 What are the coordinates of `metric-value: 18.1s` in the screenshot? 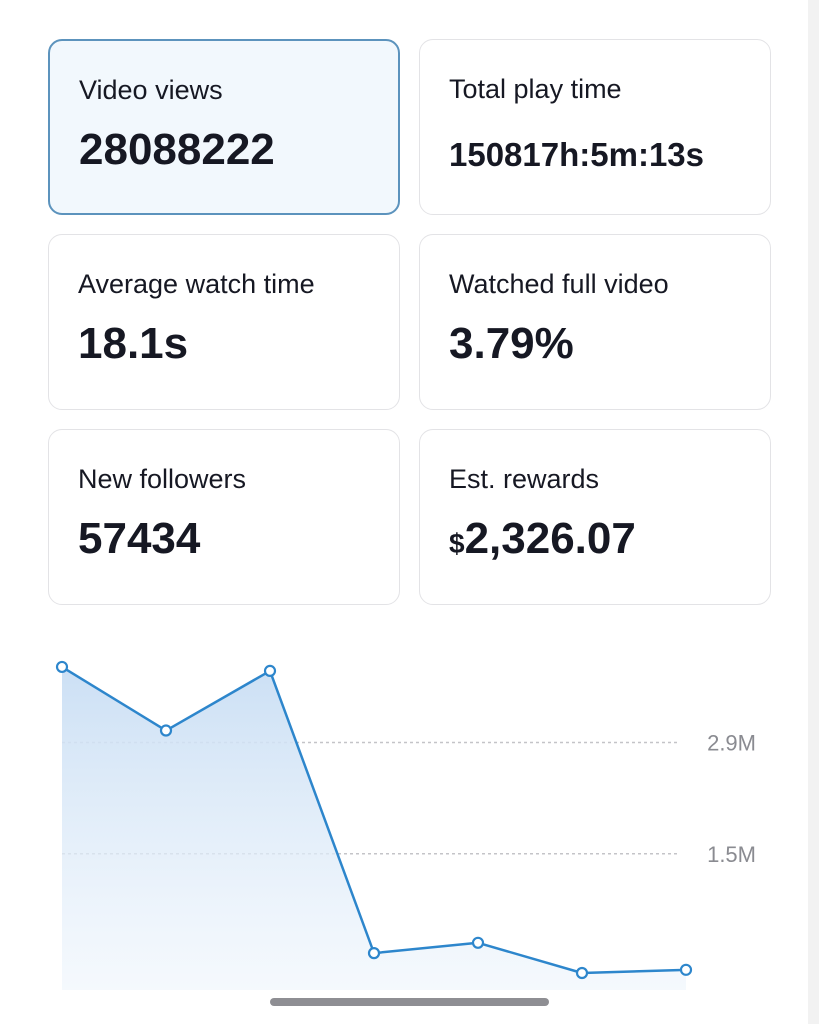 It's located at (133, 343).